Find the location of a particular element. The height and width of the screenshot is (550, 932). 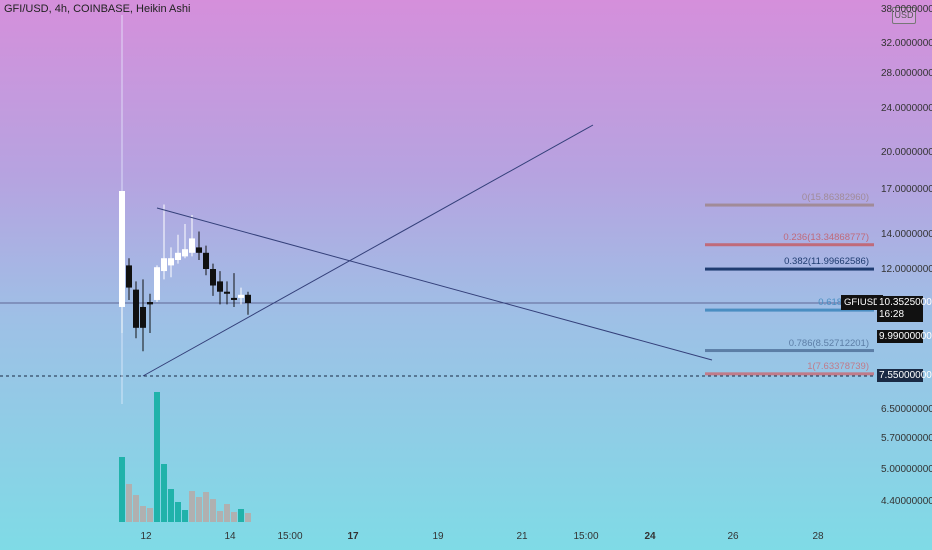

time-tick-label: 28 is located at coordinates (818, 536).